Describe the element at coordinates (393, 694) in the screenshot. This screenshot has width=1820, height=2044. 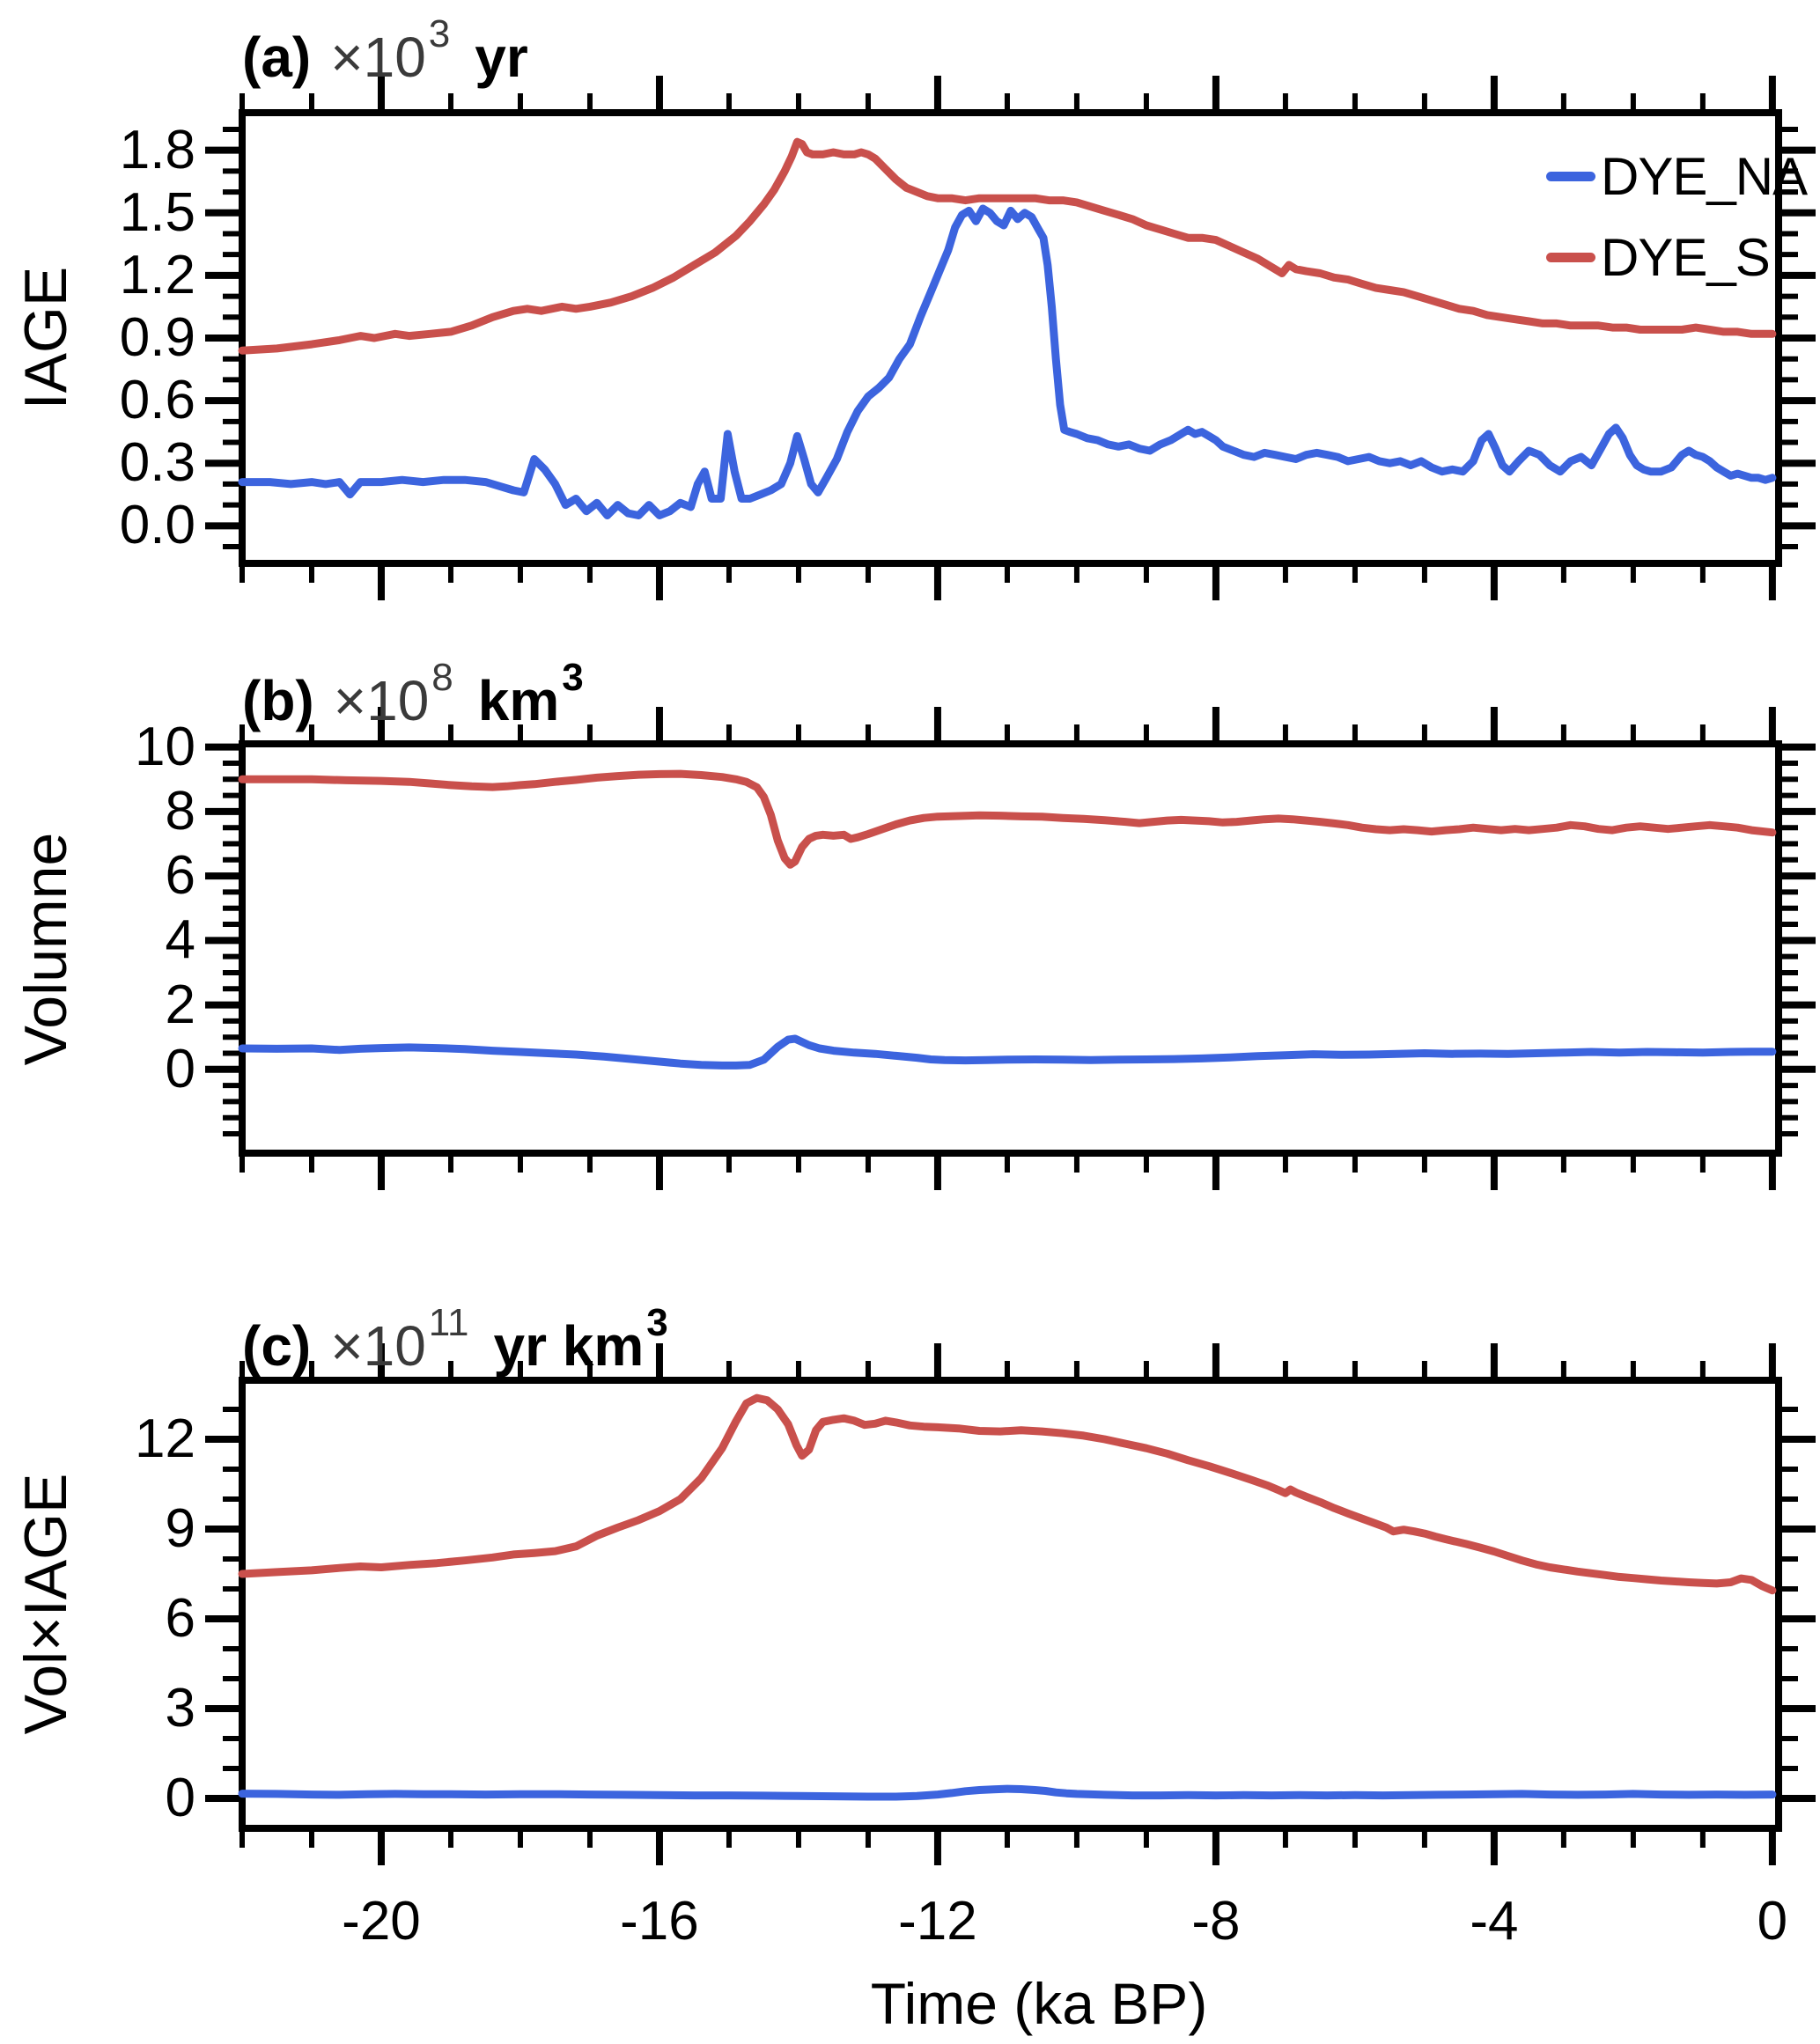
I see `panel-b-scale-factor: ×10⁸` at that location.